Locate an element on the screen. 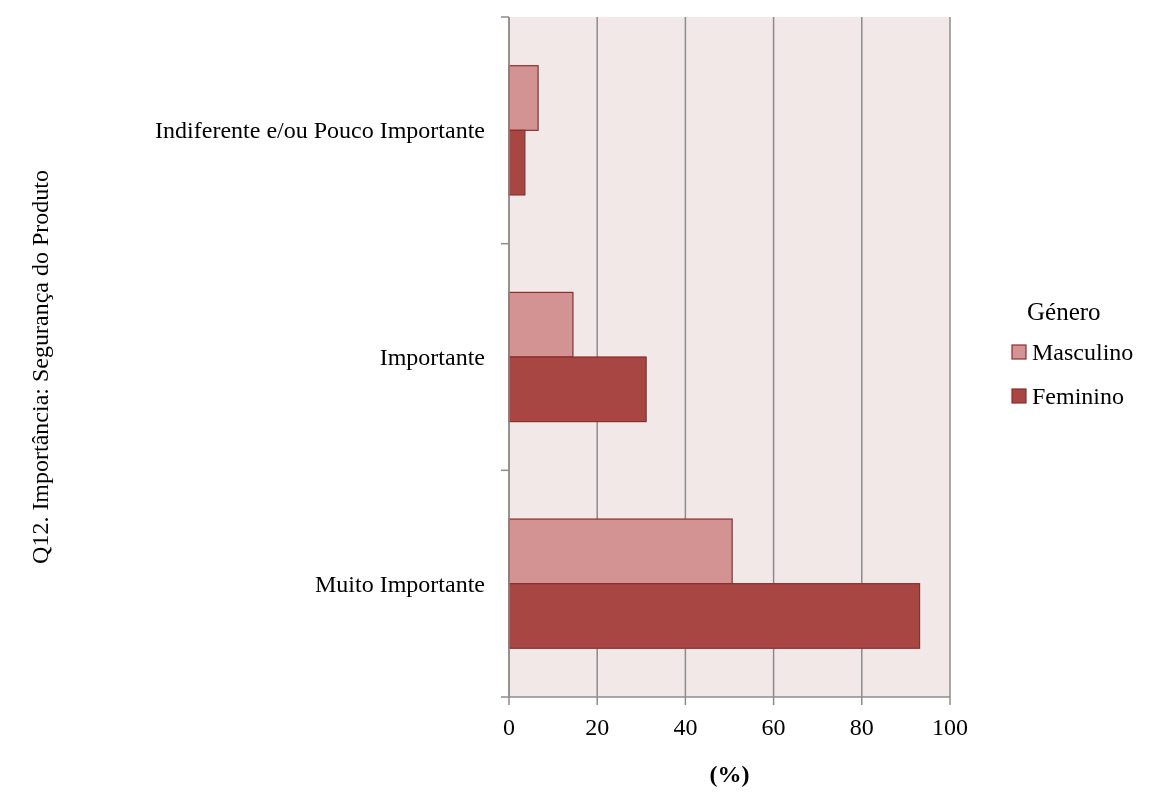 Image resolution: width=1154 pixels, height=792 pixels. x-tick-label: 60 is located at coordinates (773, 727).